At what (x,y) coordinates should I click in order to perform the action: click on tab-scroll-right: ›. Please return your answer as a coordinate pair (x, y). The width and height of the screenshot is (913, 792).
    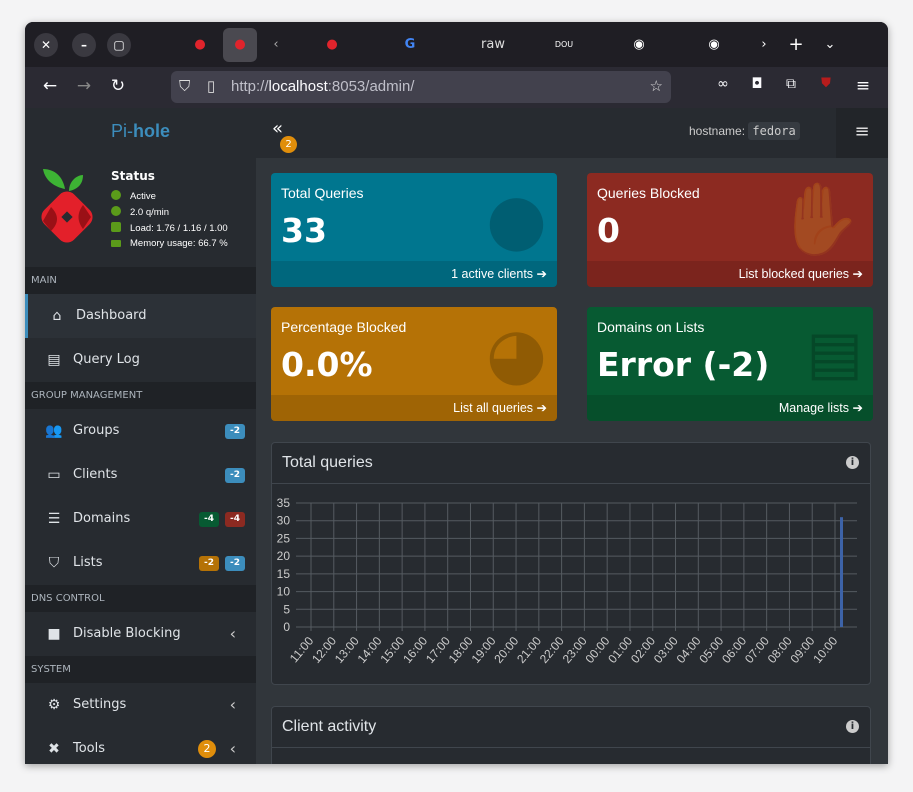
    Looking at the image, I should click on (764, 44).